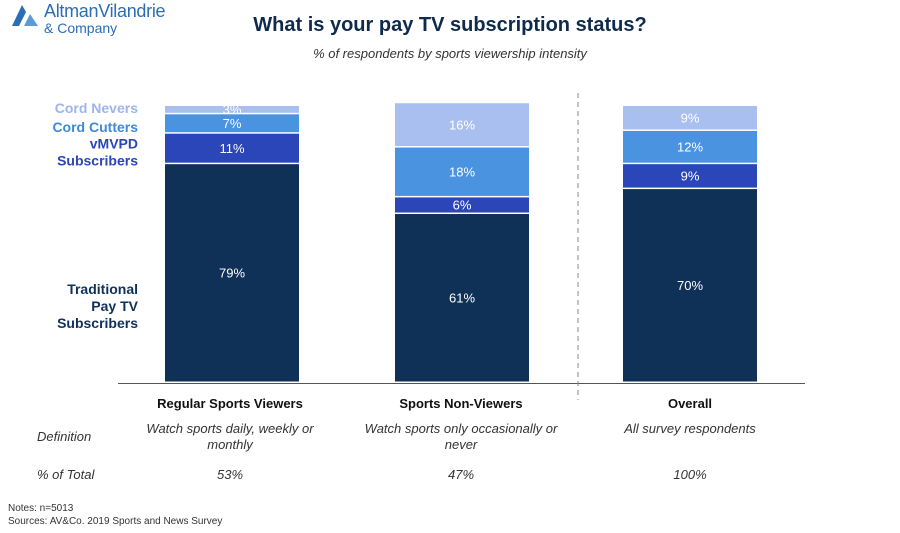  I want to click on data-label: 7%, so click(232, 123).